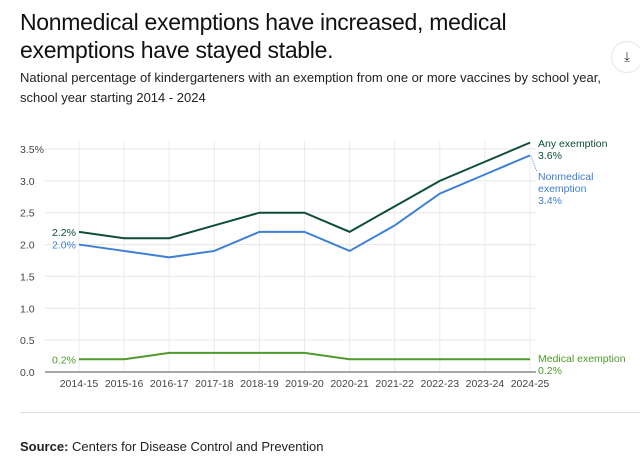 This screenshot has width=640, height=464. What do you see at coordinates (27, 309) in the screenshot?
I see `y-tick-label: 1.0` at bounding box center [27, 309].